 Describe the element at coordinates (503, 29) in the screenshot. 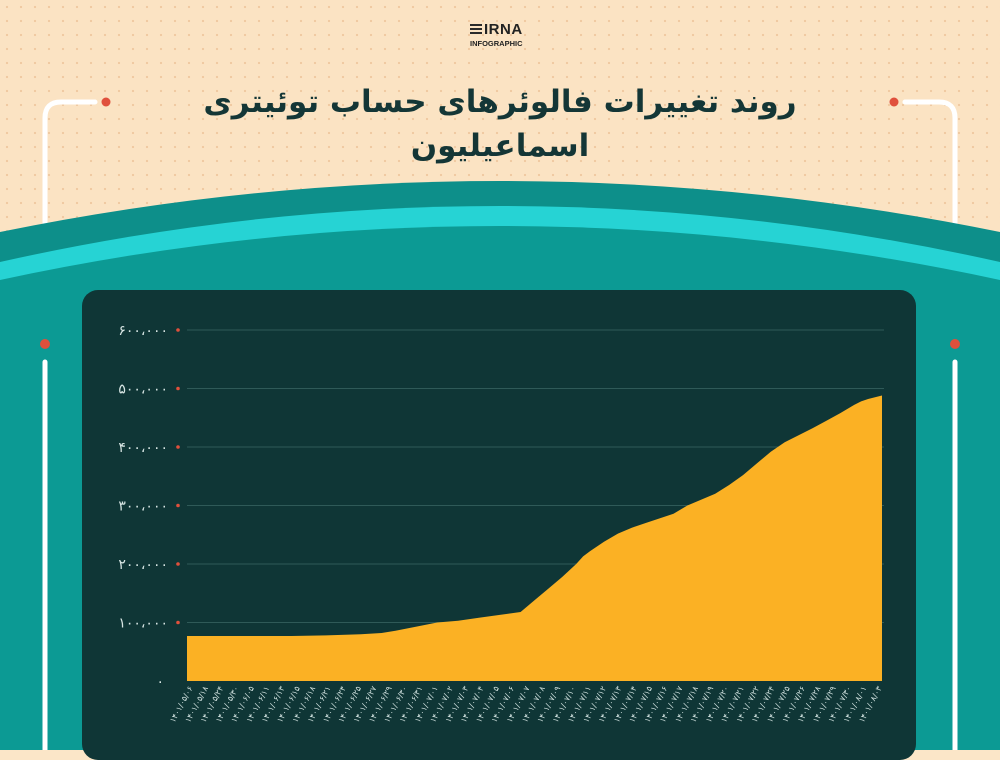

I see `irna-logo-text: IRNA` at that location.